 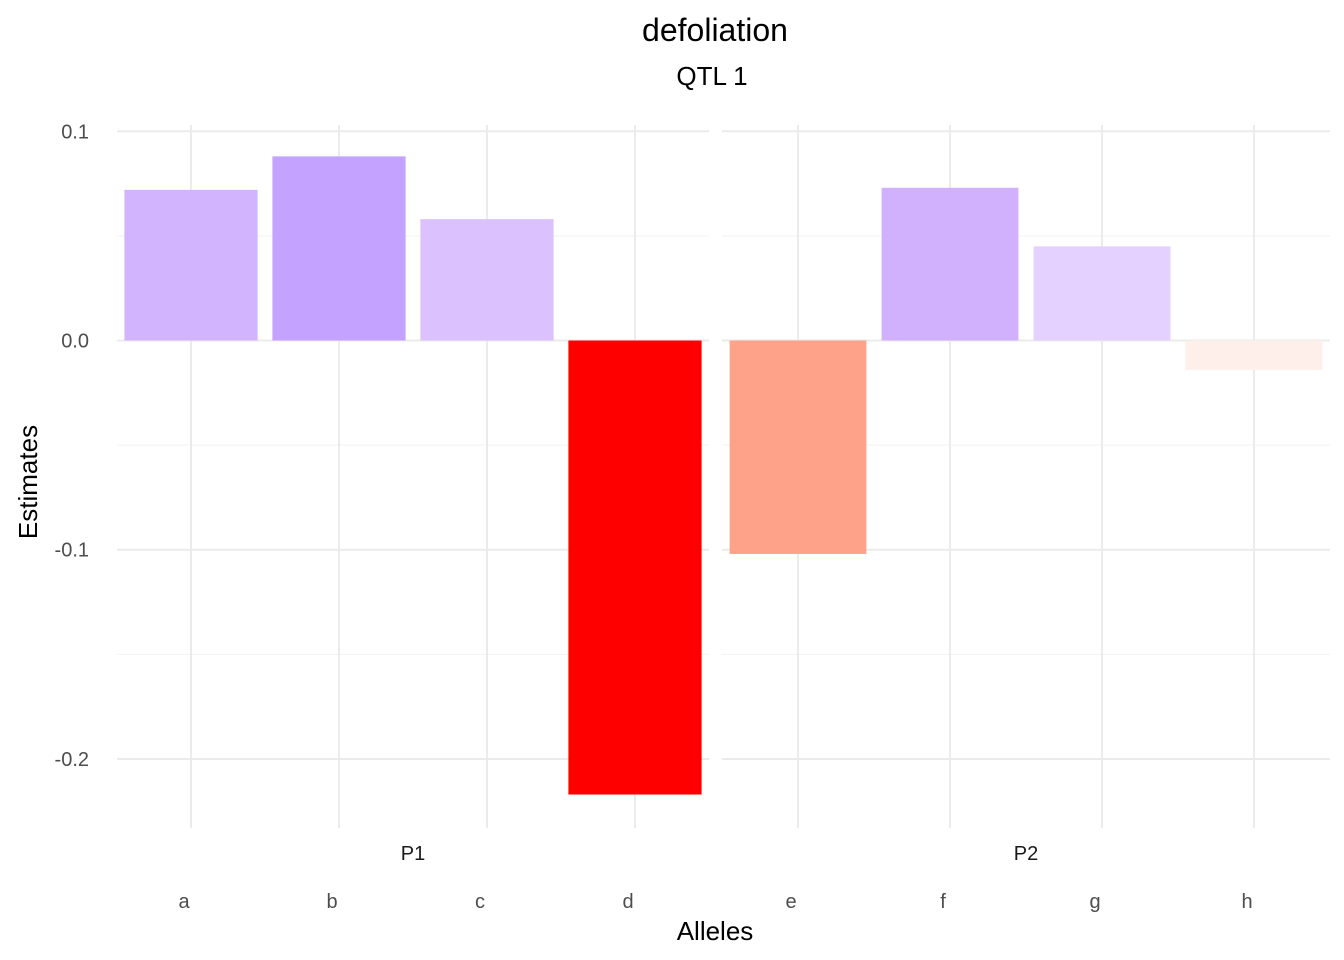 I want to click on panel-strips: P1 P2, so click(x=719, y=854).